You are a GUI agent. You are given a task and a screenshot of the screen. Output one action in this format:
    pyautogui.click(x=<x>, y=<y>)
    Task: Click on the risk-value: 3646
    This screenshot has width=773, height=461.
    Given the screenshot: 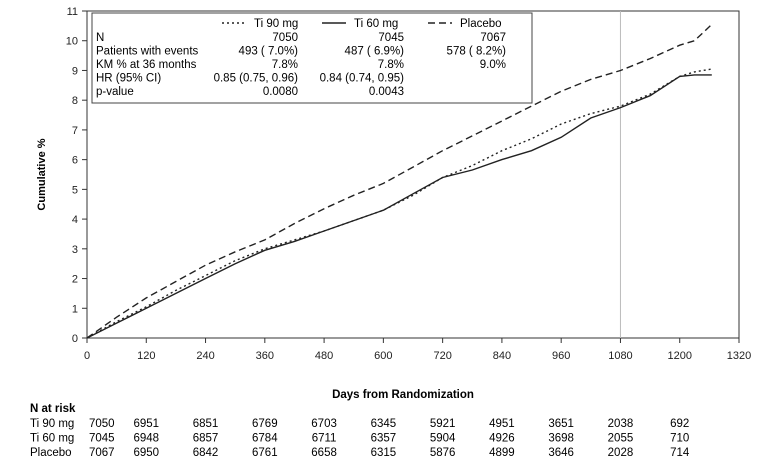 What is the action you would take?
    pyautogui.click(x=561, y=453)
    